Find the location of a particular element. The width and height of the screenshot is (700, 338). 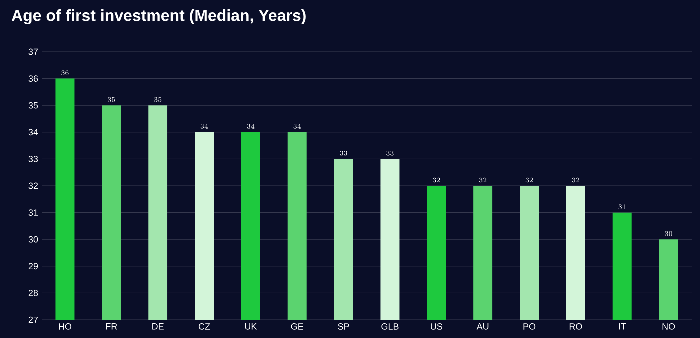

y-tick-label: 37 is located at coordinates (33, 52).